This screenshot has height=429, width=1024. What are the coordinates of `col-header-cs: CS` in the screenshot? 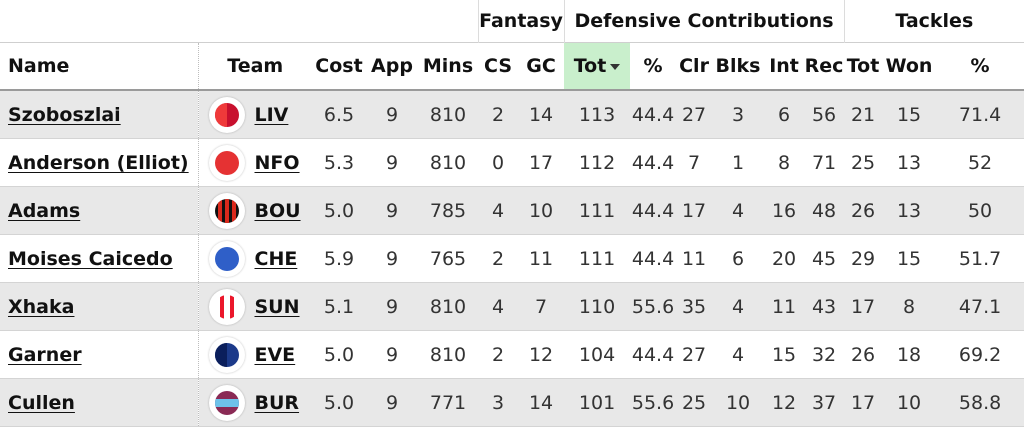 It's located at (498, 66).